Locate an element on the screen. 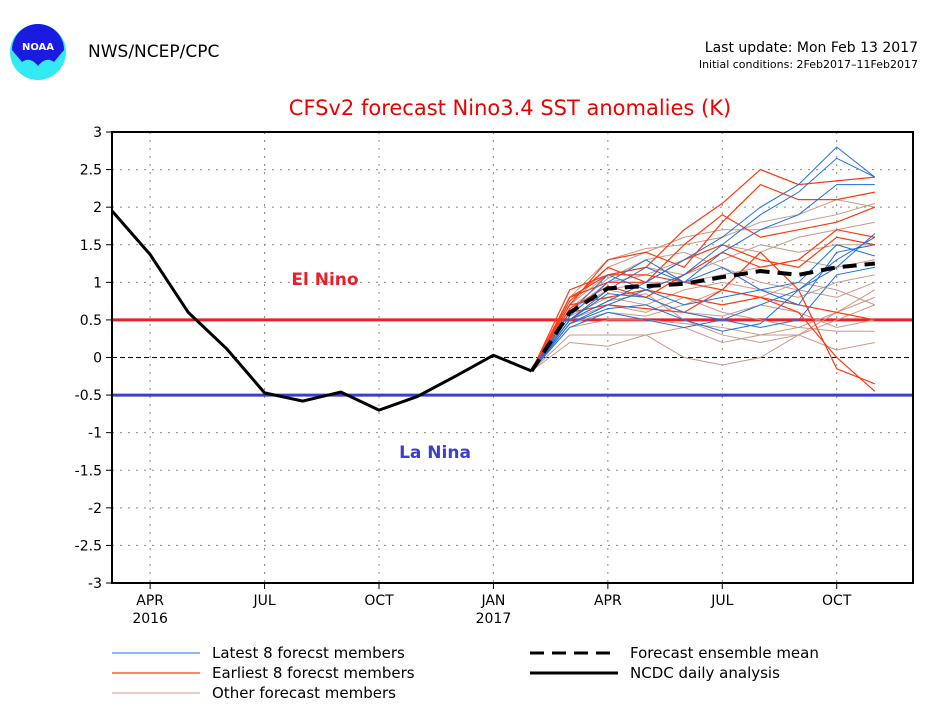 Image resolution: width=940 pixels, height=723 pixels. noaa-logo: NOAA is located at coordinates (38, 52).